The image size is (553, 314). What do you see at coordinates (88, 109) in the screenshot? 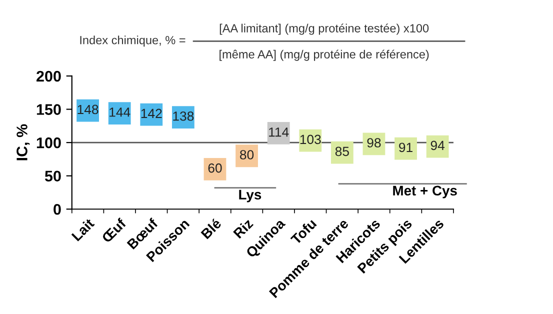
I see `data-label: 148` at bounding box center [88, 109].